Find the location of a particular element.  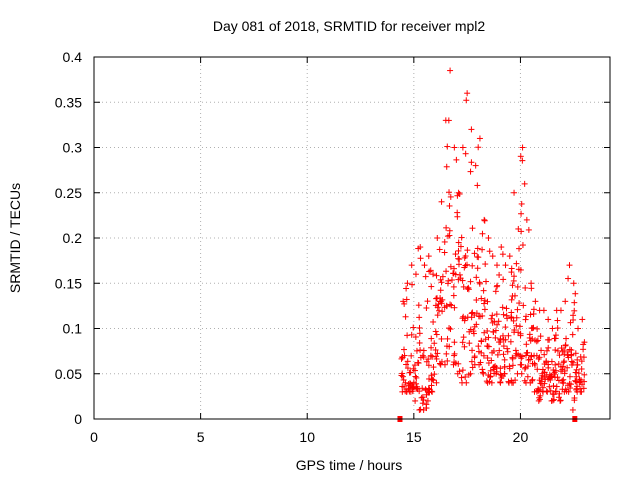

x-tick-label: 15 is located at coordinates (414, 437).